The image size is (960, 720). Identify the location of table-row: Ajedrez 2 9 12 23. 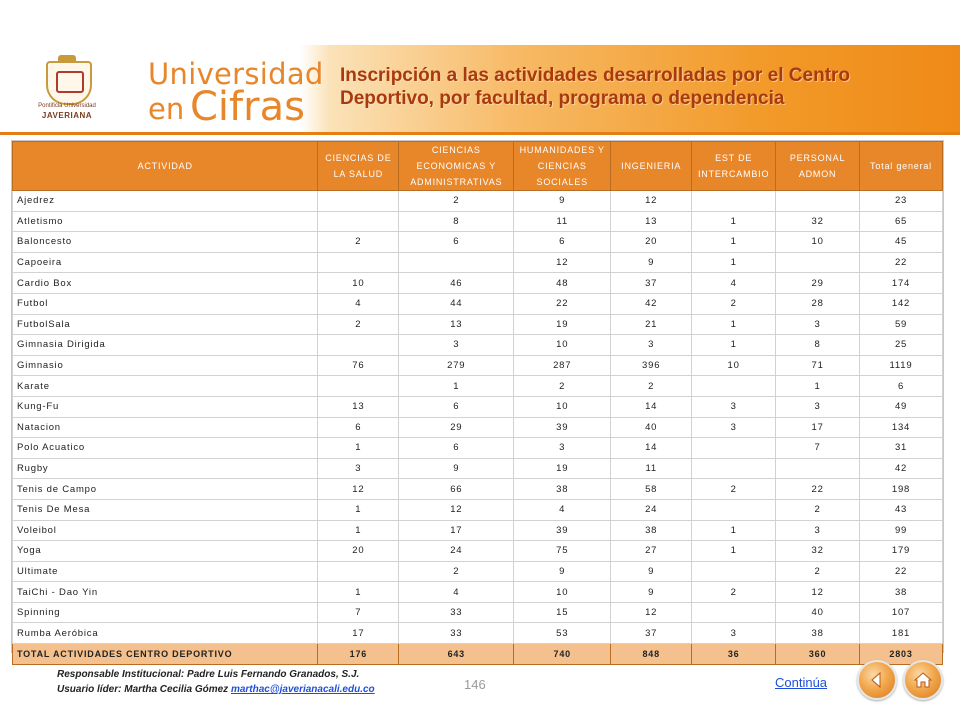
(477, 201).